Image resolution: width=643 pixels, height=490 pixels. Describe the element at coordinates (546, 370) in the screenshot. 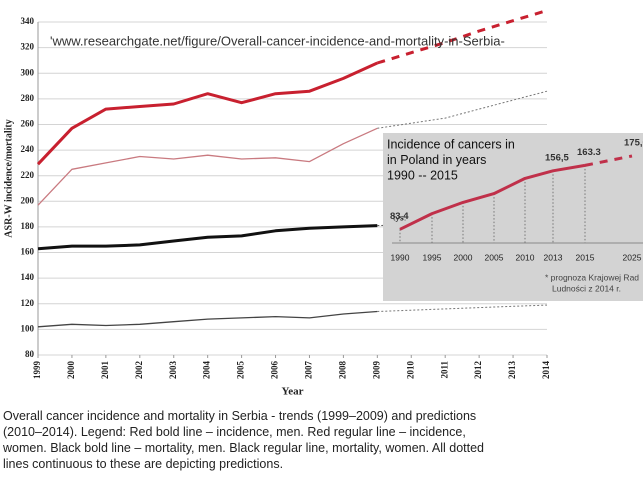

I see `x-tick-label: 2014` at that location.